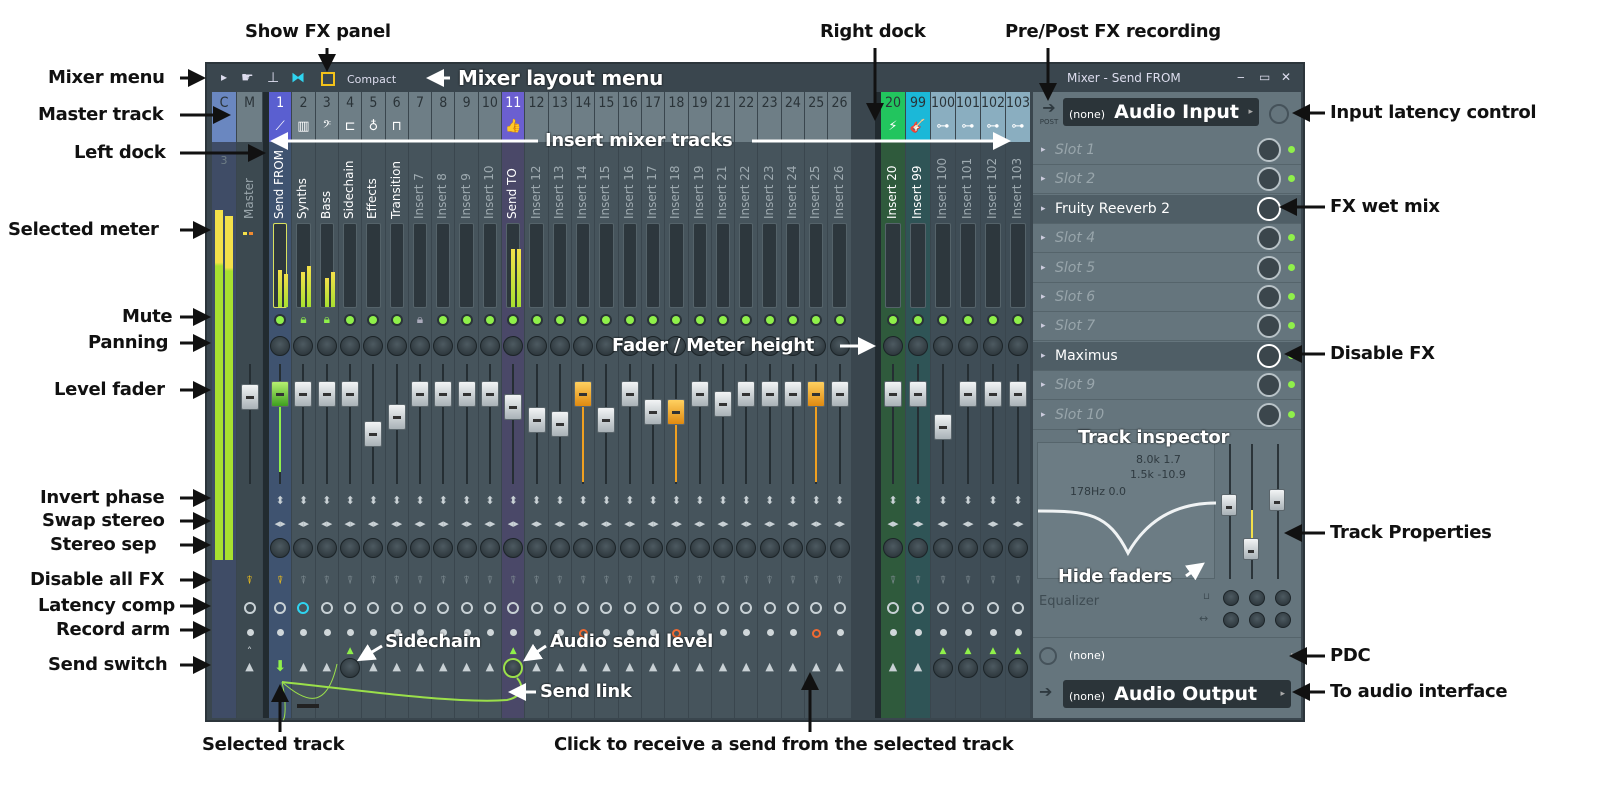 The width and height of the screenshot is (1600, 786). Describe the element at coordinates (583, 117) in the screenshot. I see `track-header: 14` at that location.